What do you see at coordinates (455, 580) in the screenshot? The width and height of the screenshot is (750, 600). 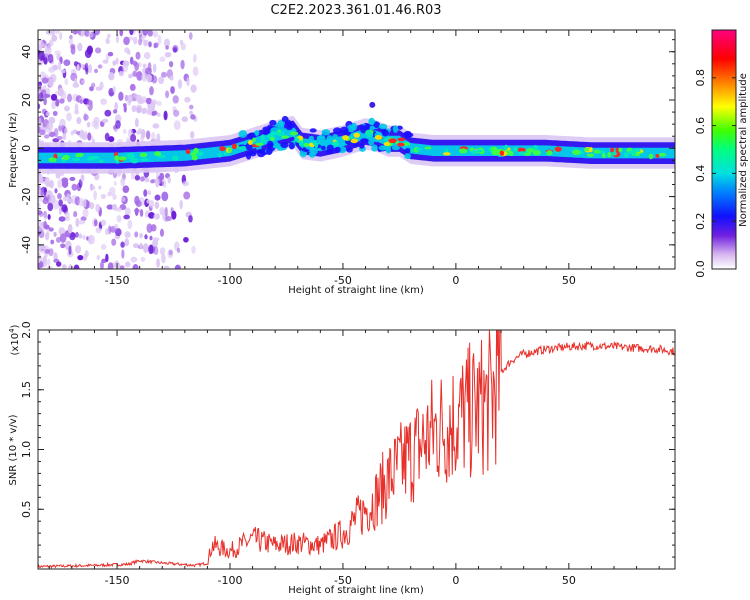 I see `x-tick-label: 0` at bounding box center [455, 580].